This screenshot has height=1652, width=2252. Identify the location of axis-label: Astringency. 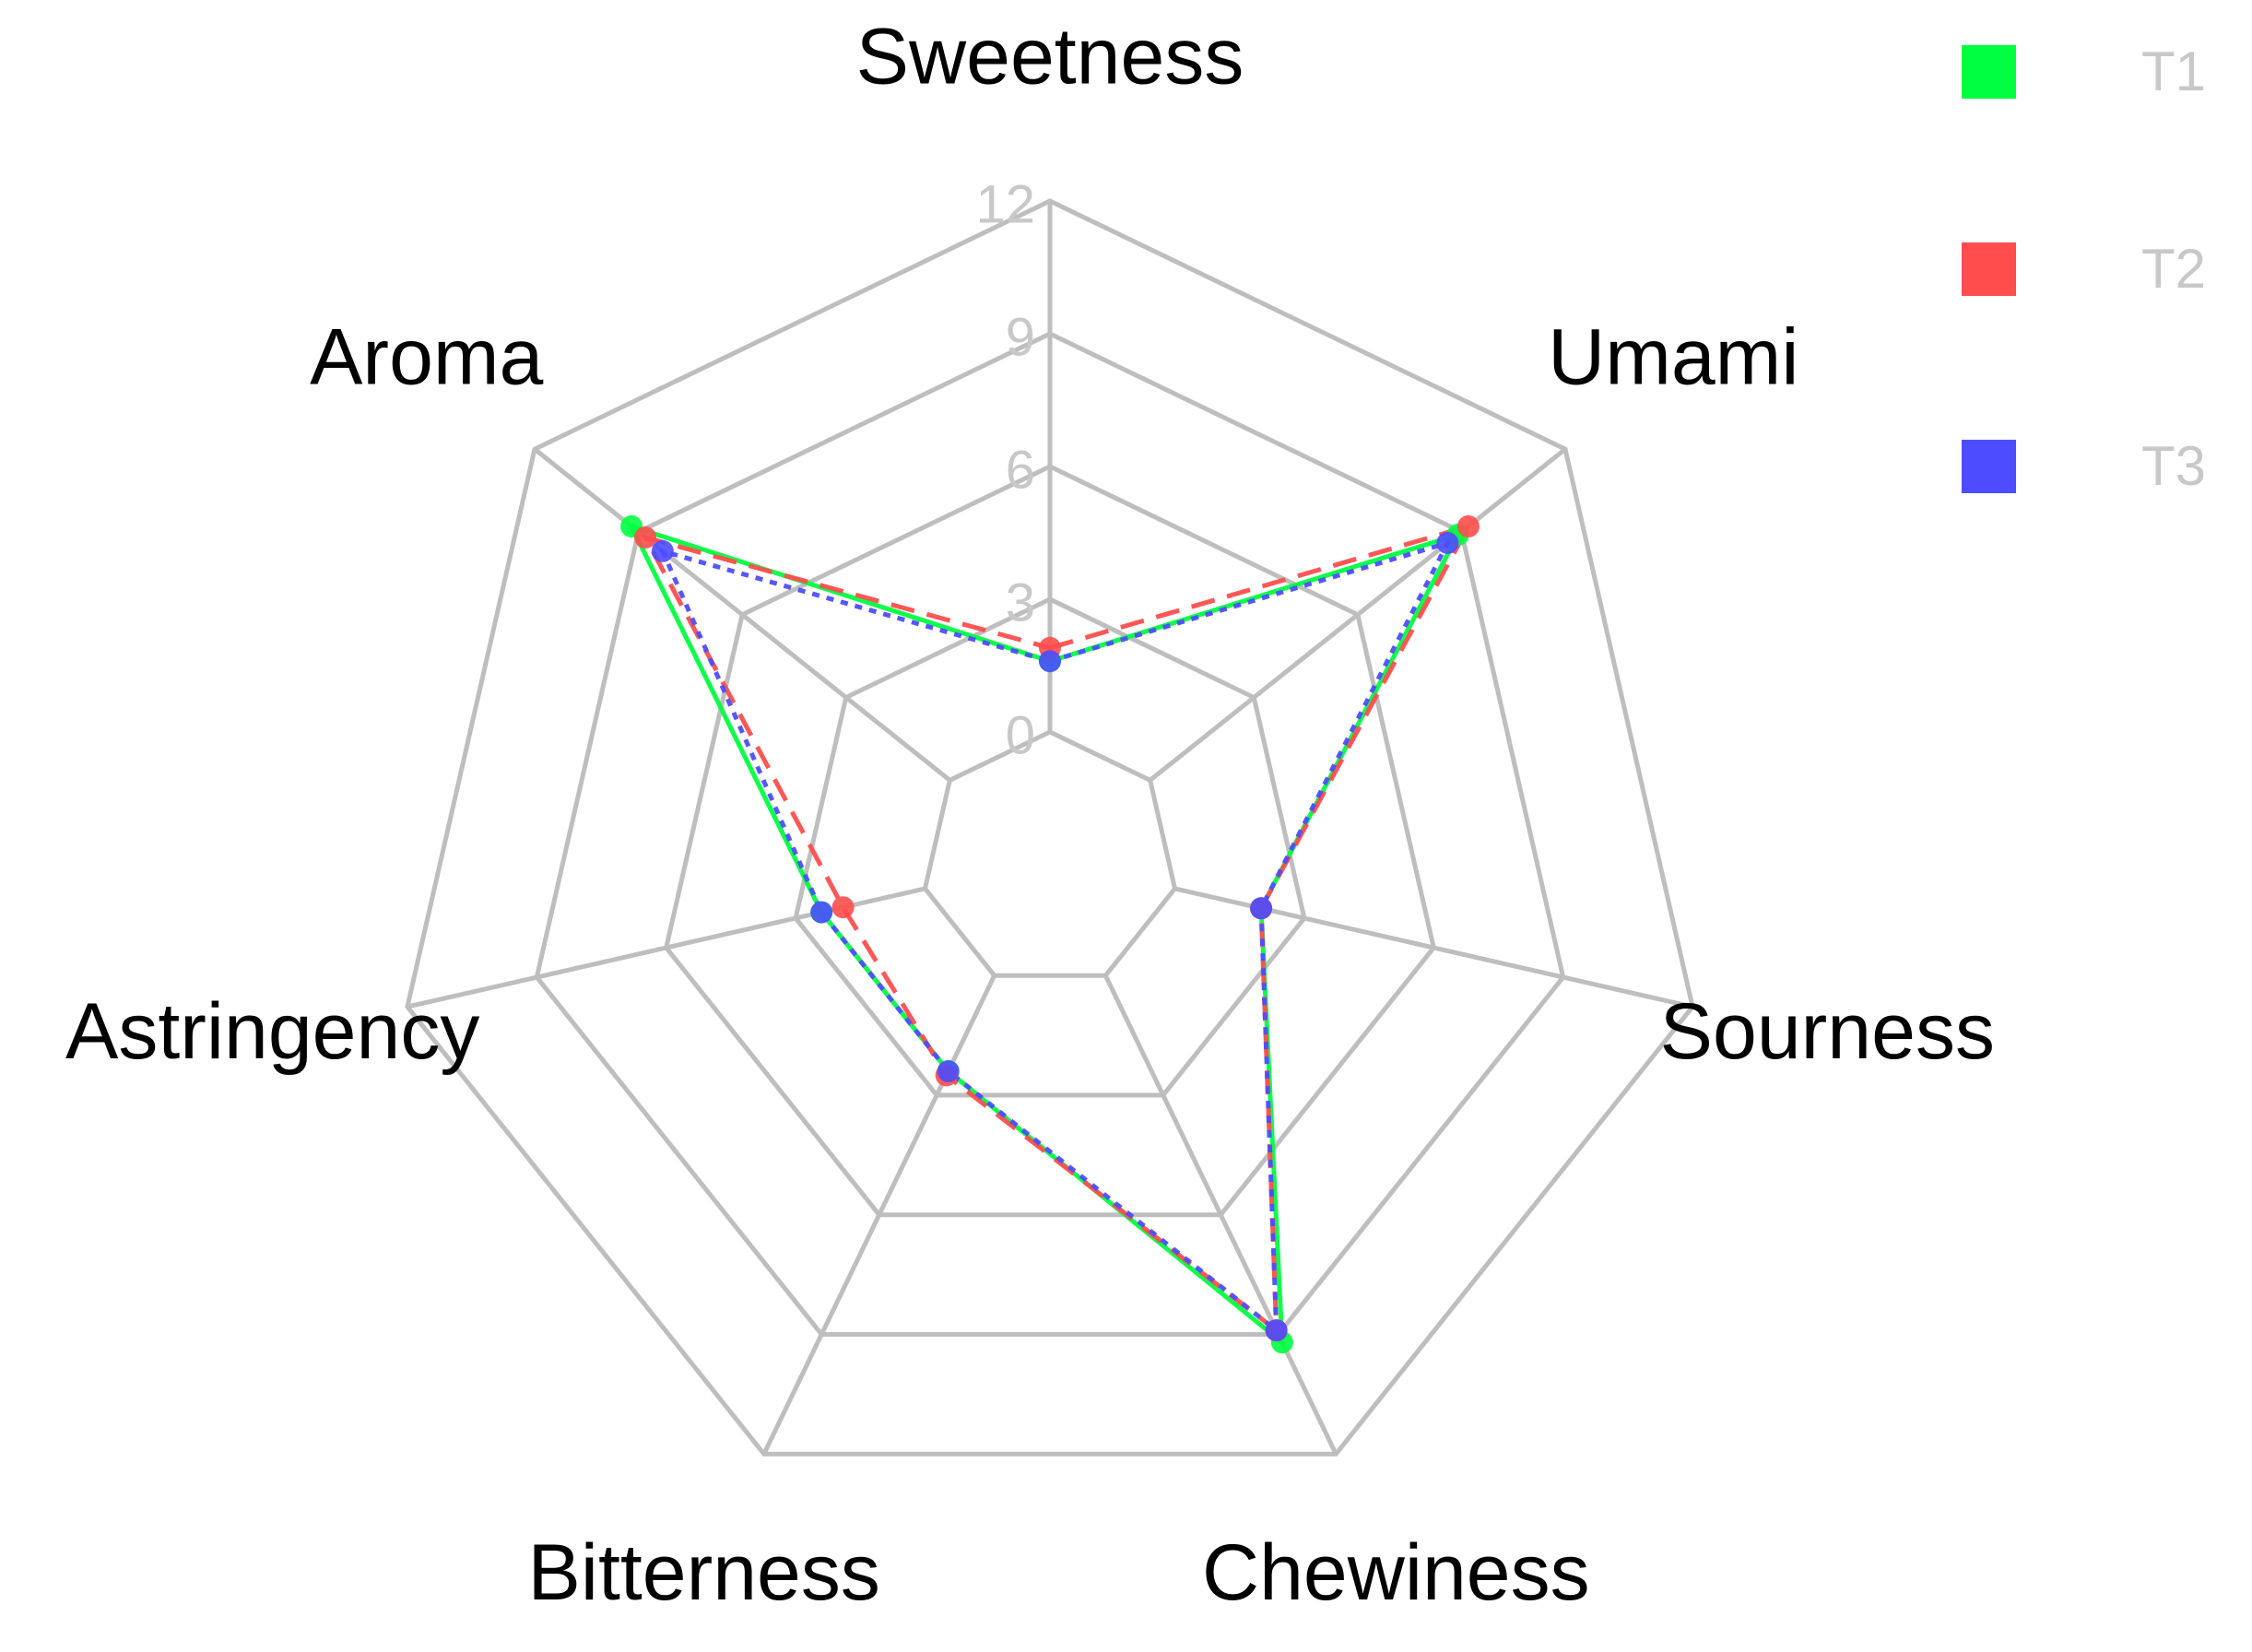
(272, 1031).